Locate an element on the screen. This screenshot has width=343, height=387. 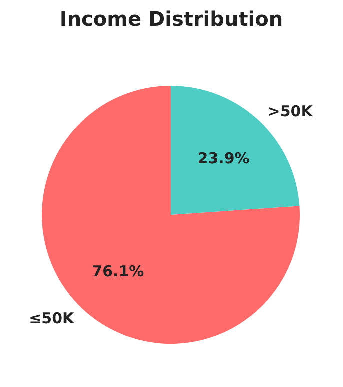
data-label: 76.1% is located at coordinates (118, 271).